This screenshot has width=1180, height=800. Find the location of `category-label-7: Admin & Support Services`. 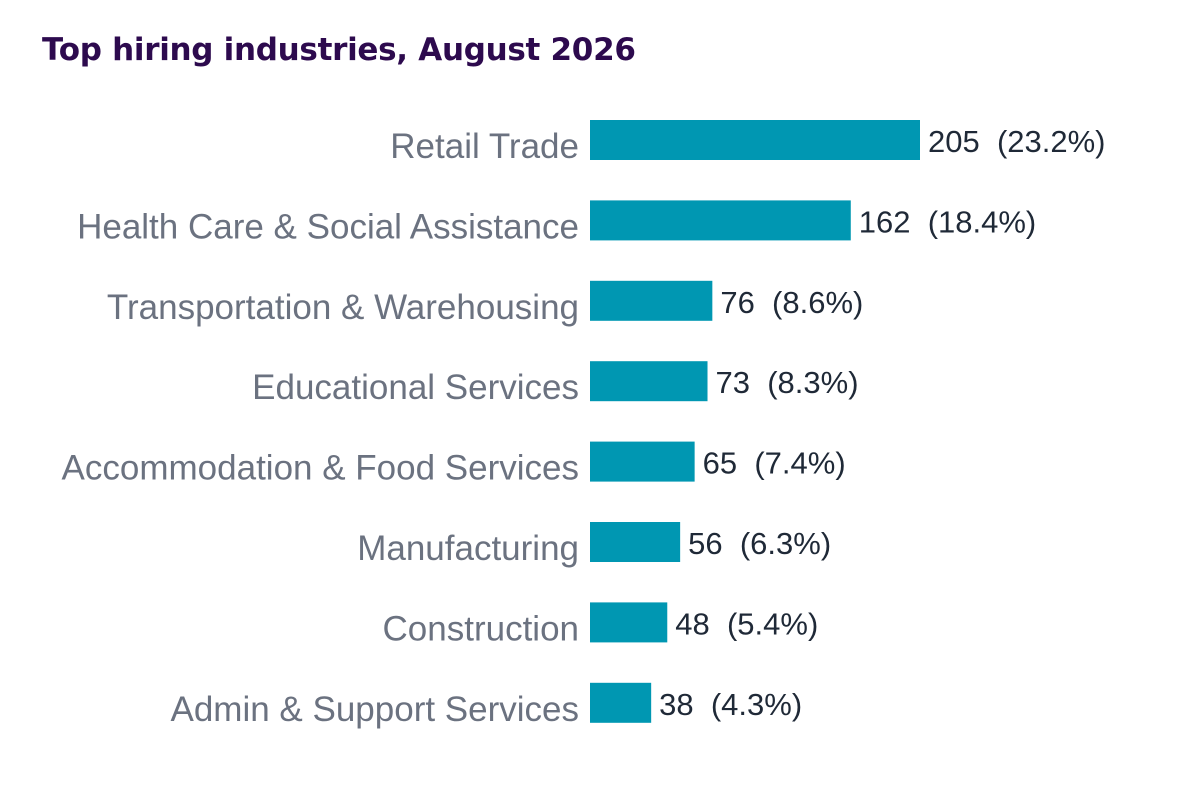

category-label-7: Admin & Support Services is located at coordinates (374, 709).